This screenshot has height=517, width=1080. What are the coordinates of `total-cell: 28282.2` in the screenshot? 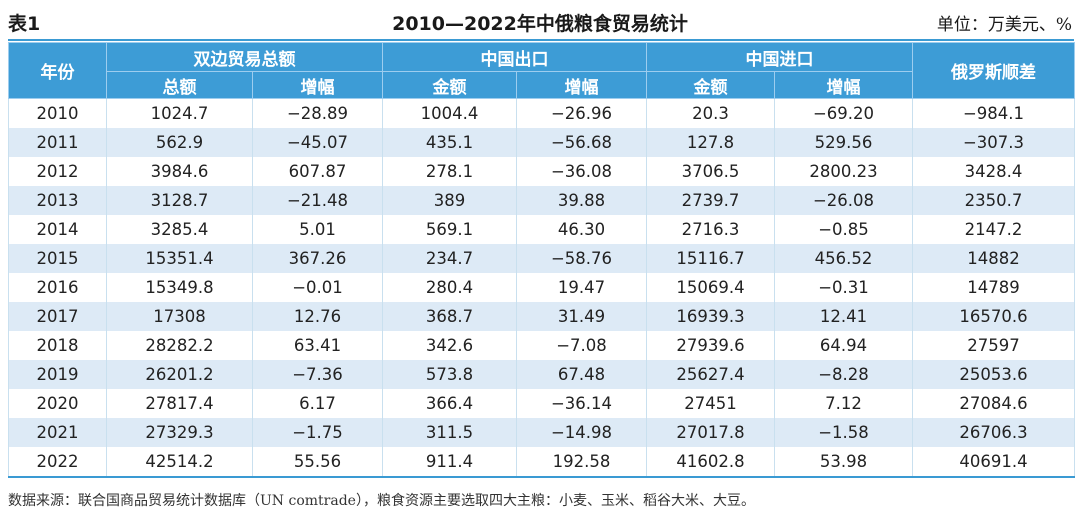 It's located at (179, 345).